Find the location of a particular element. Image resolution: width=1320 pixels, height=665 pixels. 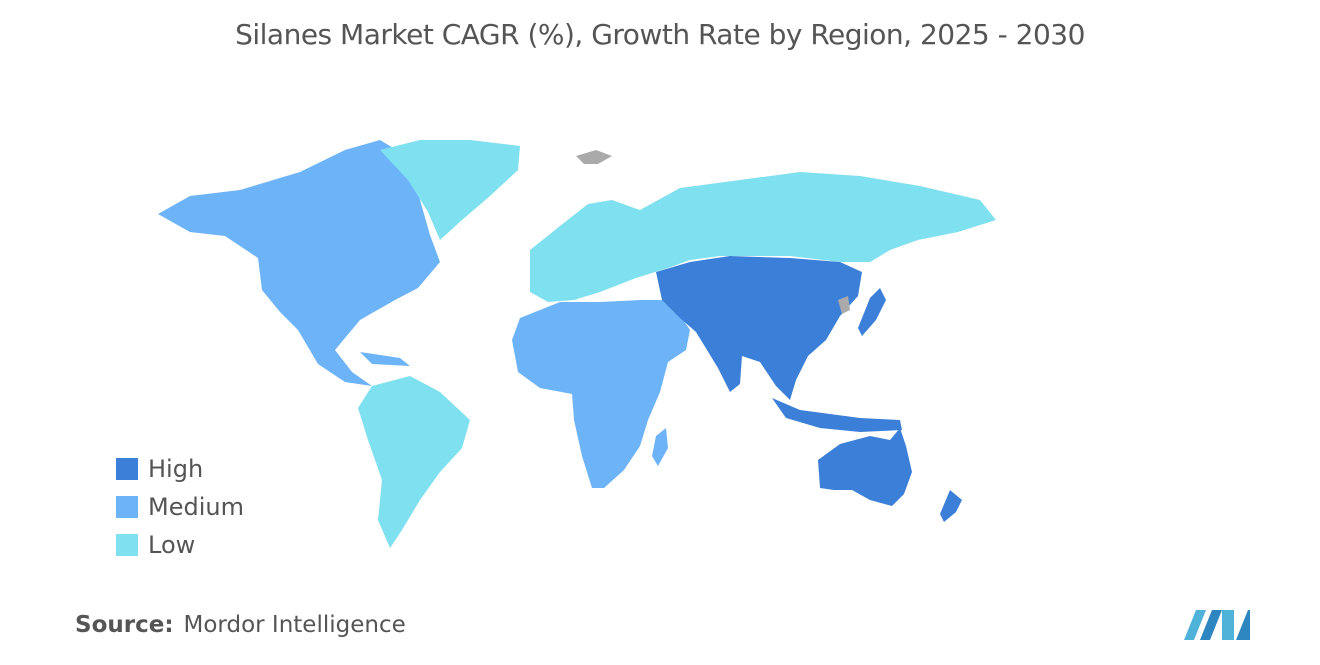

region-korea is located at coordinates (844, 305).